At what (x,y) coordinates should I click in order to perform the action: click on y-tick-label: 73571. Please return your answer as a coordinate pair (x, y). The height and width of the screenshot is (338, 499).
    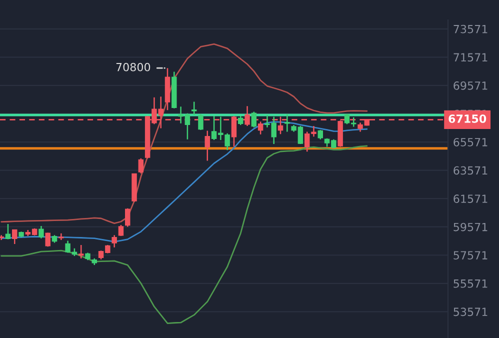
    Looking at the image, I should click on (471, 29).